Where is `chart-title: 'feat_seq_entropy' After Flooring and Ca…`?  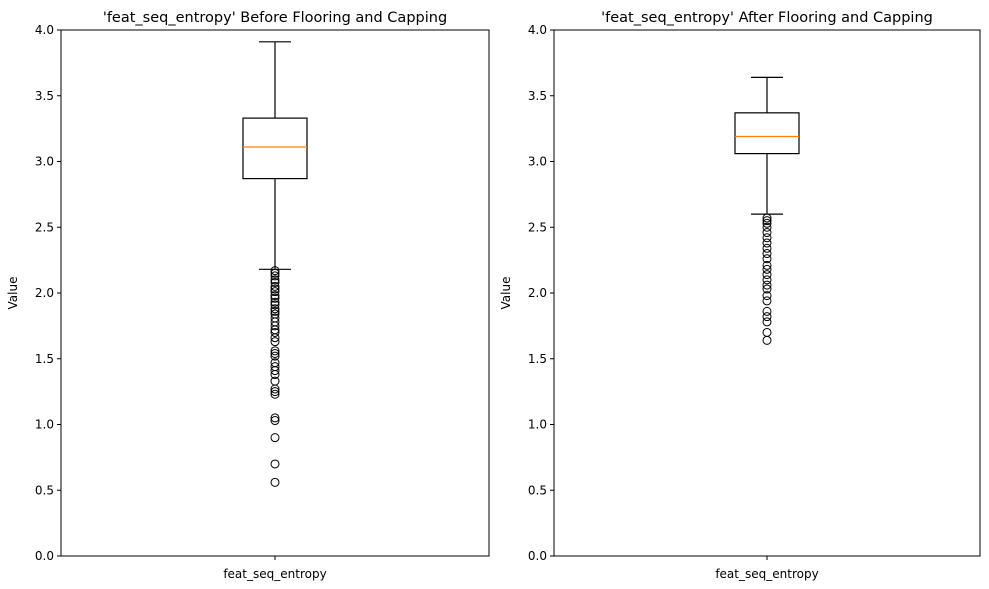
chart-title: 'feat_seq_entropy' After Flooring and Ca… is located at coordinates (767, 18).